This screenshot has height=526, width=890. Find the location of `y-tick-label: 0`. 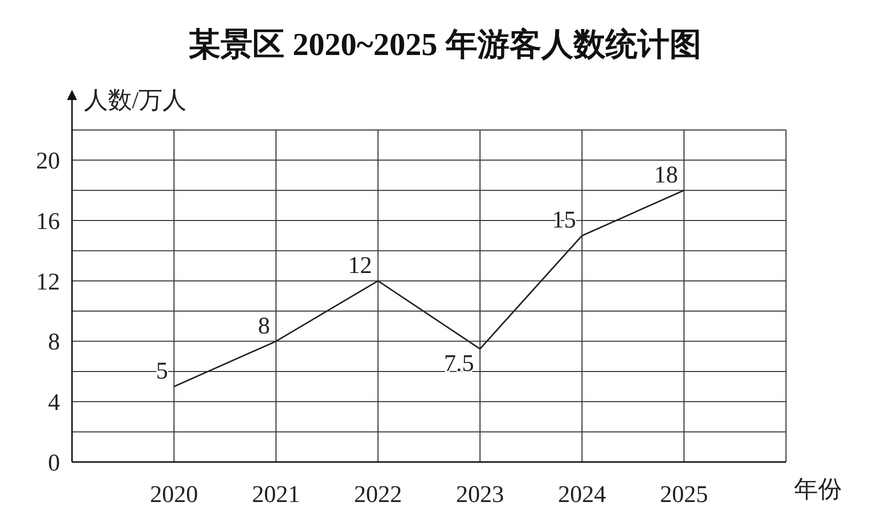

y-tick-label: 0 is located at coordinates (54, 463).